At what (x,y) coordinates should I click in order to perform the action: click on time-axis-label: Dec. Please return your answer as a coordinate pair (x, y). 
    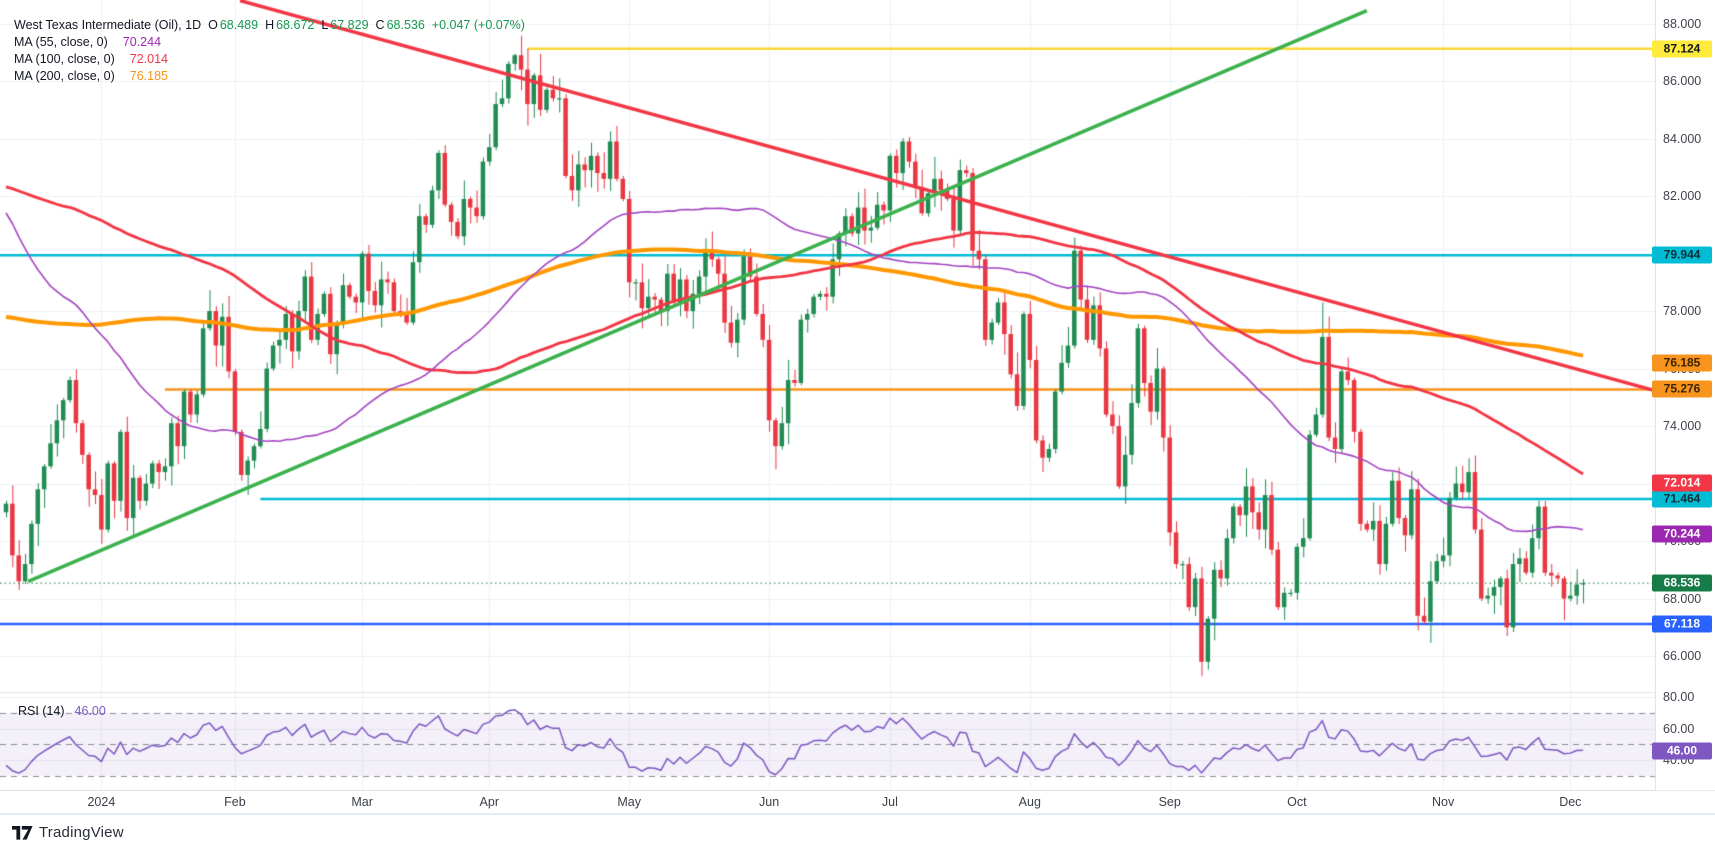
    Looking at the image, I should click on (1570, 802).